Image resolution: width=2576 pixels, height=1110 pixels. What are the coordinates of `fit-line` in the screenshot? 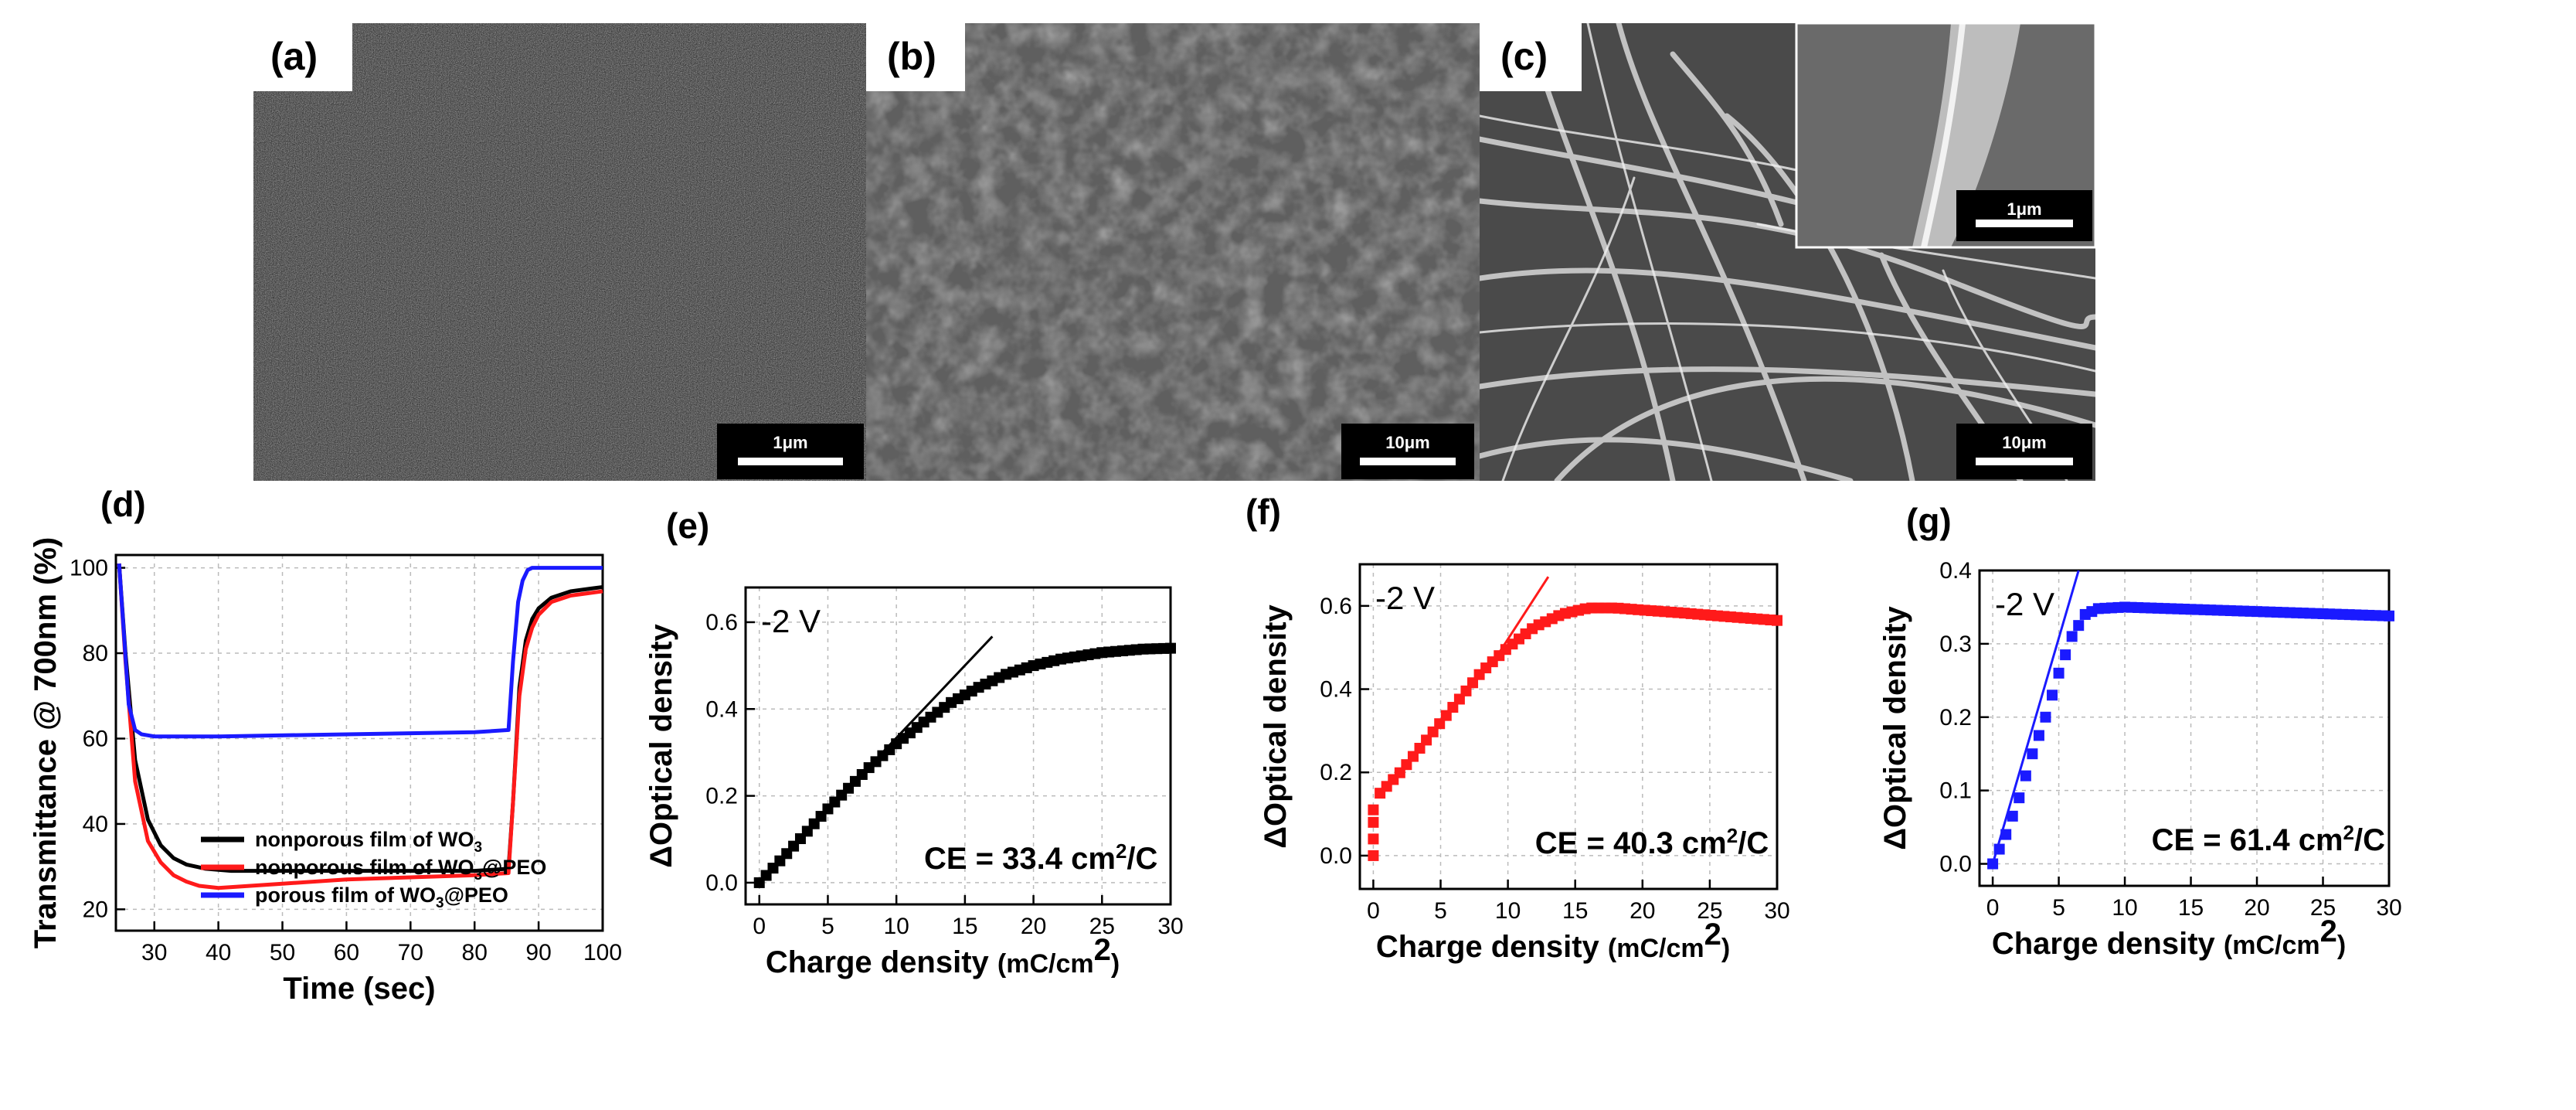 It's located at (2035, 717).